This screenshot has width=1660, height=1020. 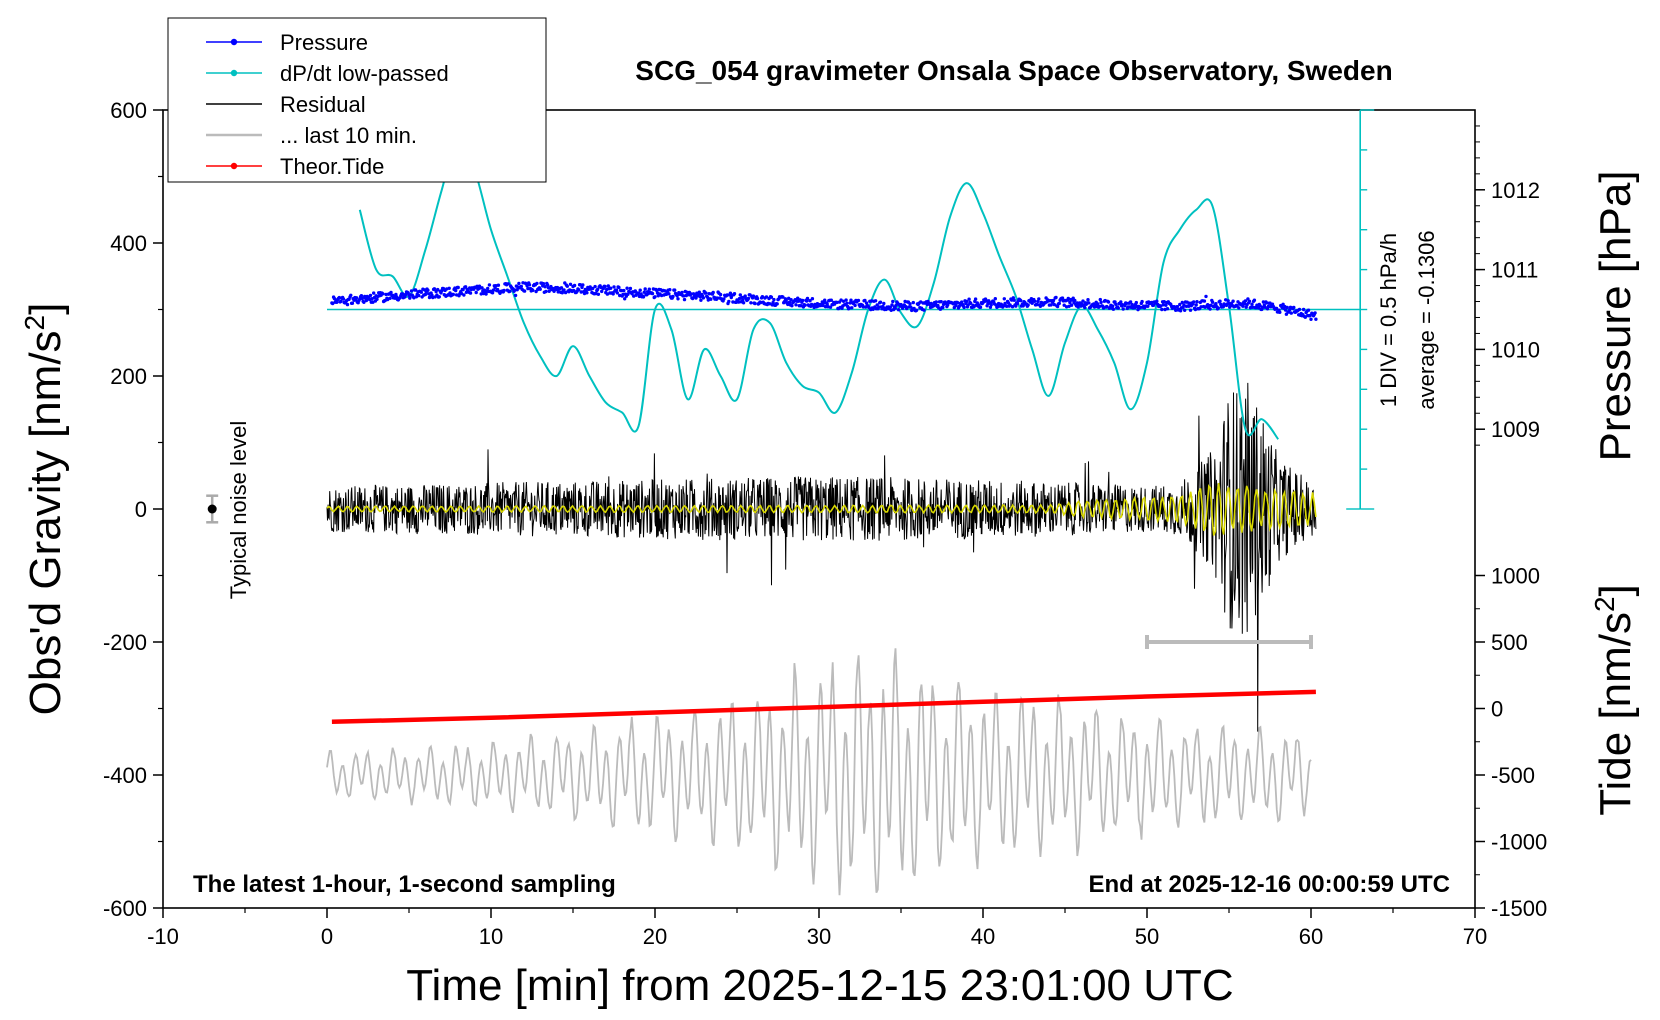 I want to click on legend-entry-label: Theor.Tide, so click(x=332, y=166).